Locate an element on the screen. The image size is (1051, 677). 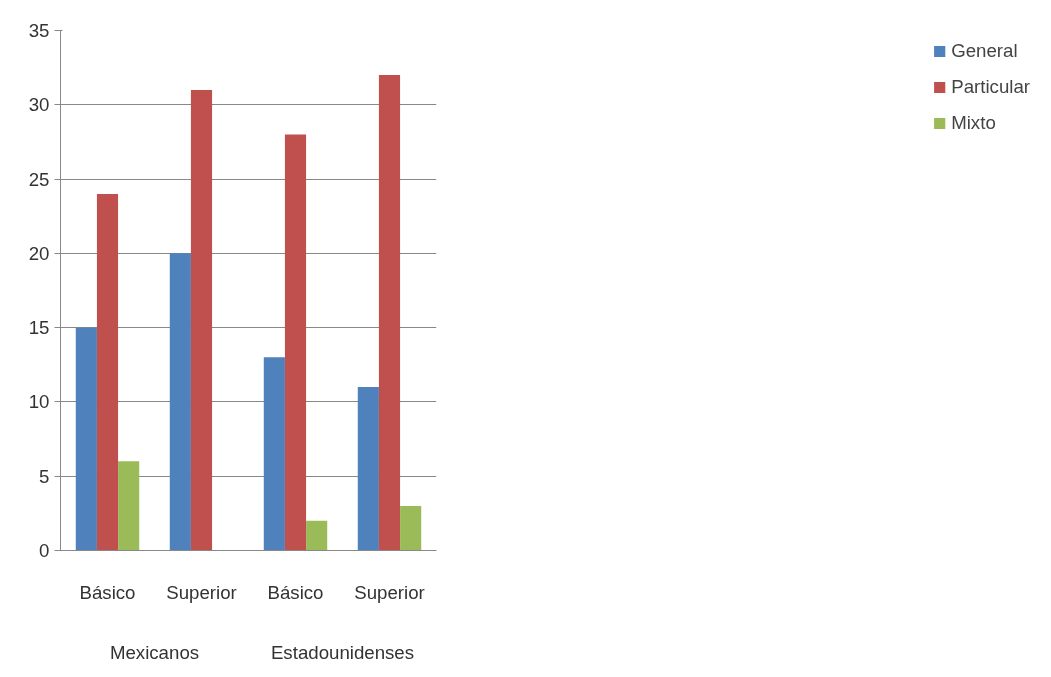
legend-label: Particular is located at coordinates (990, 87).